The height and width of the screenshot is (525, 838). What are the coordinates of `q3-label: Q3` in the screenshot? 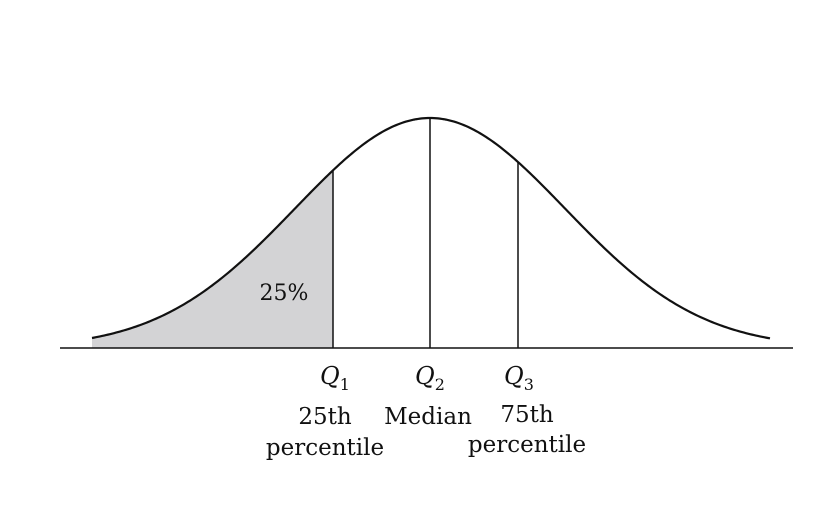 It's located at (519, 378).